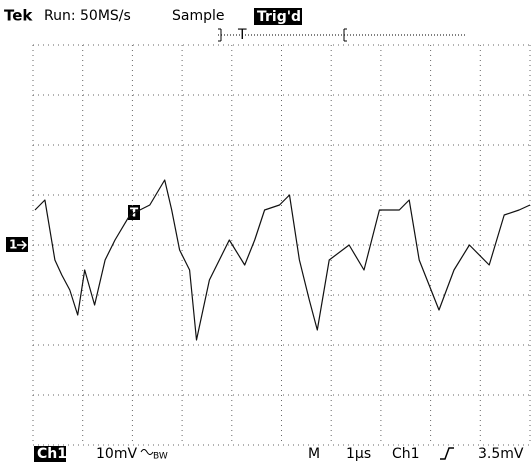 Image resolution: width=531 pixels, height=462 pixels. What do you see at coordinates (242, 35) in the screenshot?
I see `record-marker: T` at bounding box center [242, 35].